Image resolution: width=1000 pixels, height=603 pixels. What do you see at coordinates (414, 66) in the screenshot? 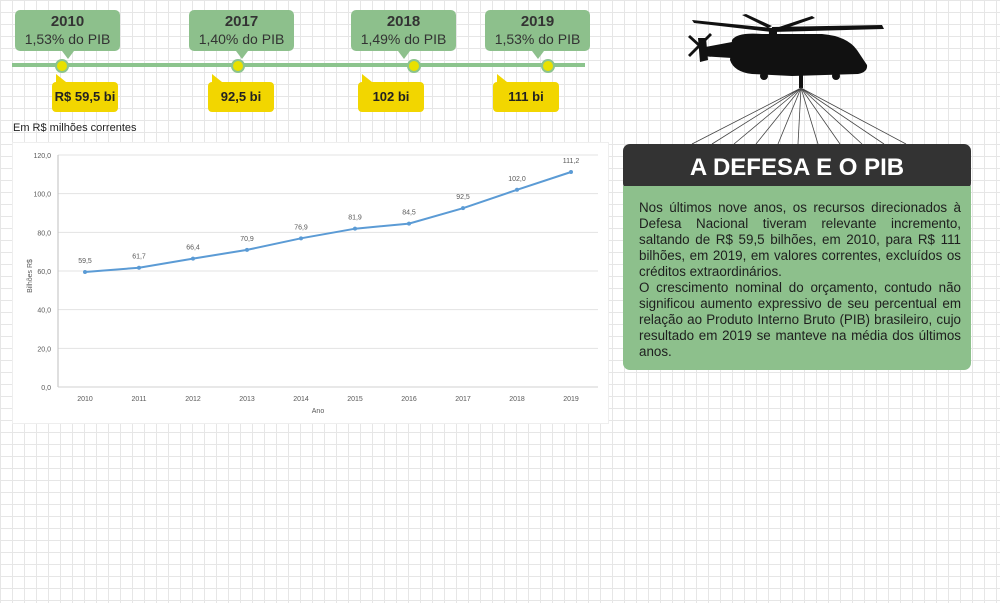
I see `timeline-dot-2018` at bounding box center [414, 66].